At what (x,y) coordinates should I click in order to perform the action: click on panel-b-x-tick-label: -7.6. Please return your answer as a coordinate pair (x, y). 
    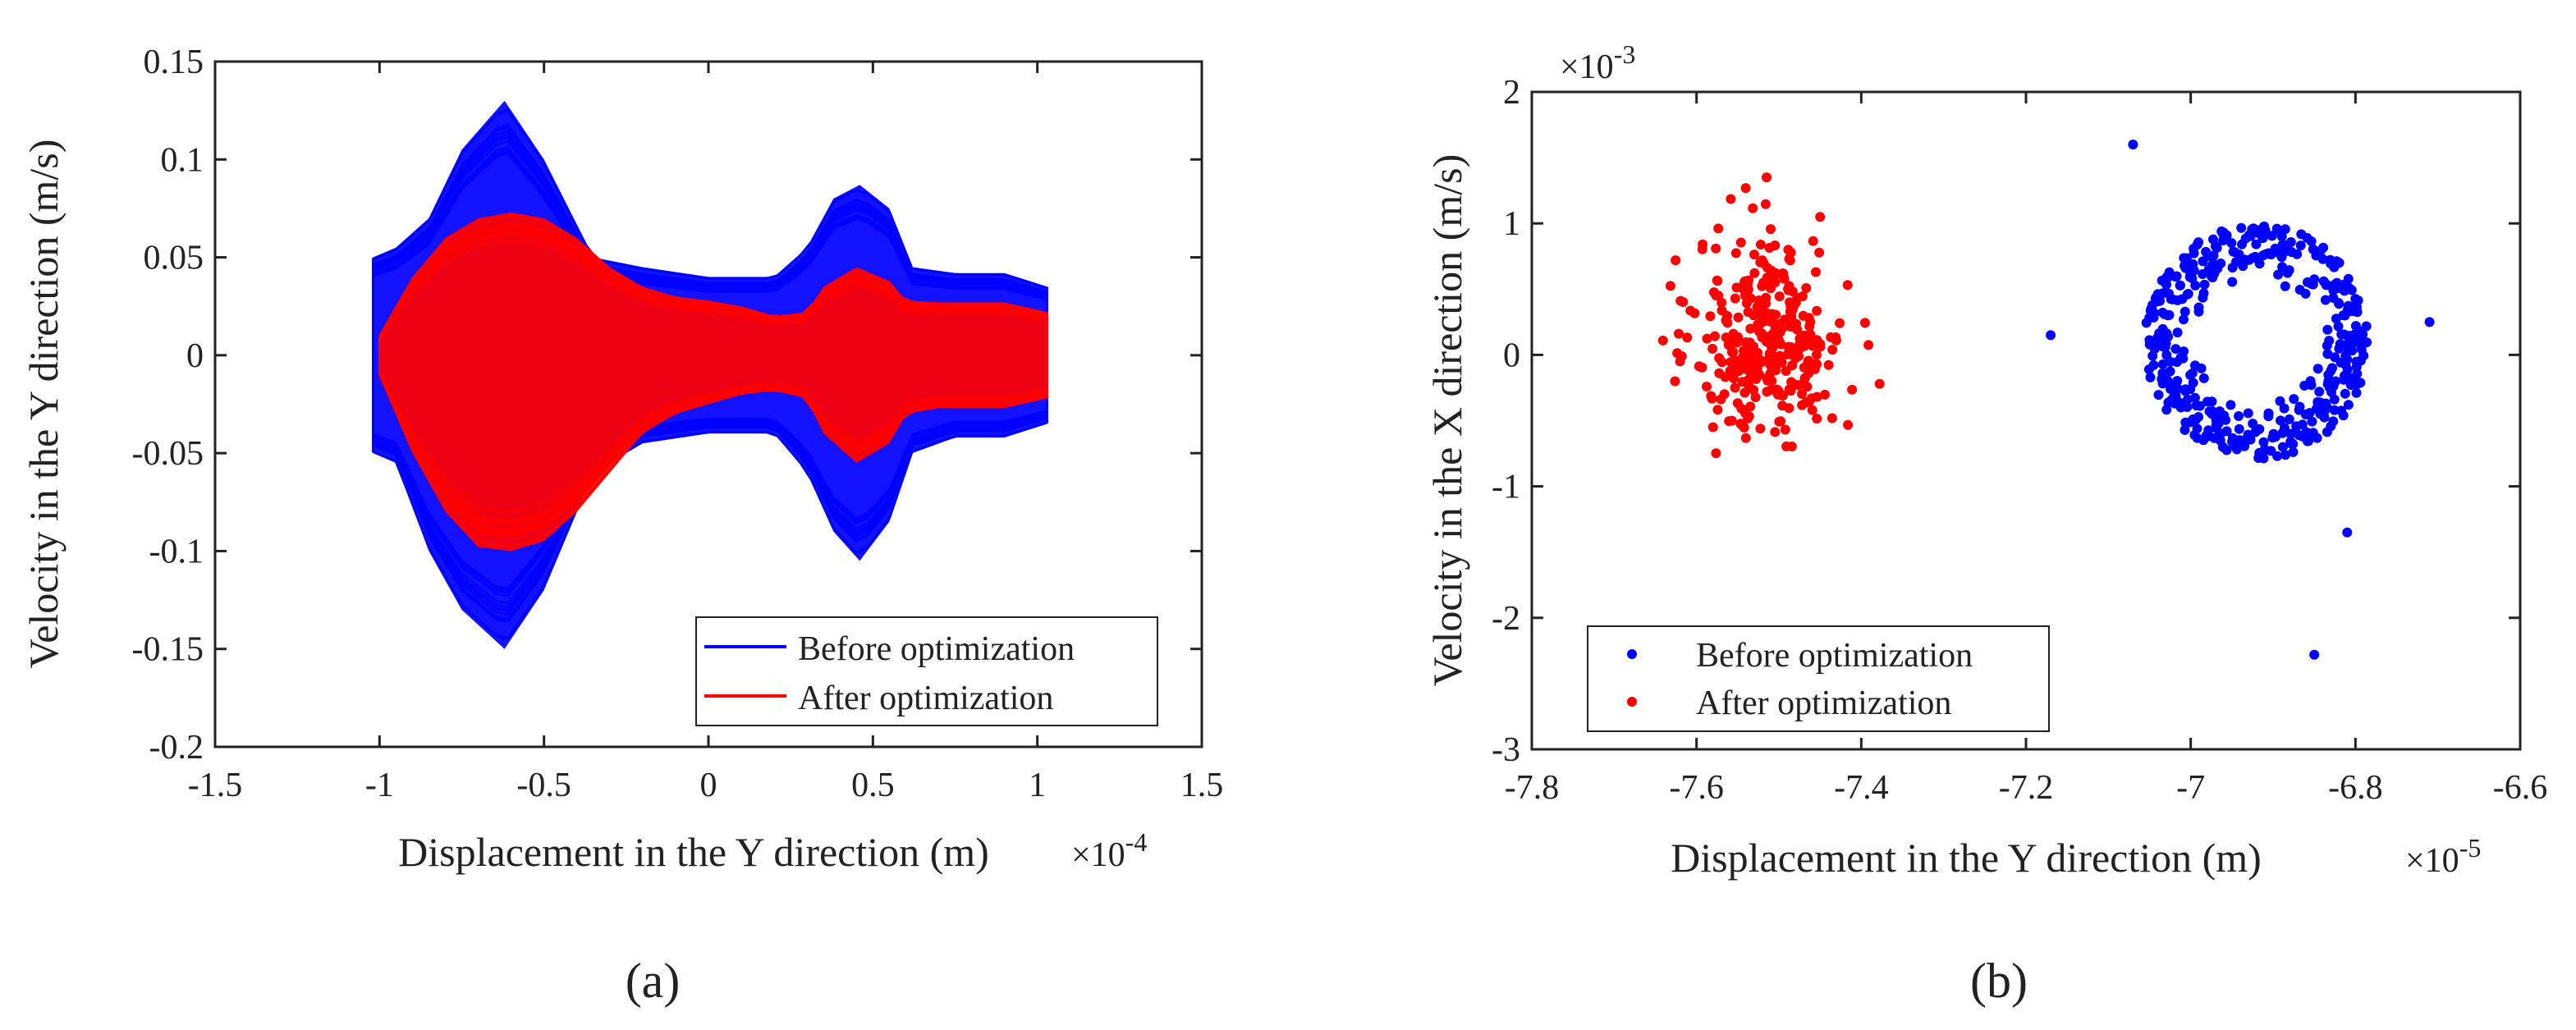
    Looking at the image, I should click on (1696, 788).